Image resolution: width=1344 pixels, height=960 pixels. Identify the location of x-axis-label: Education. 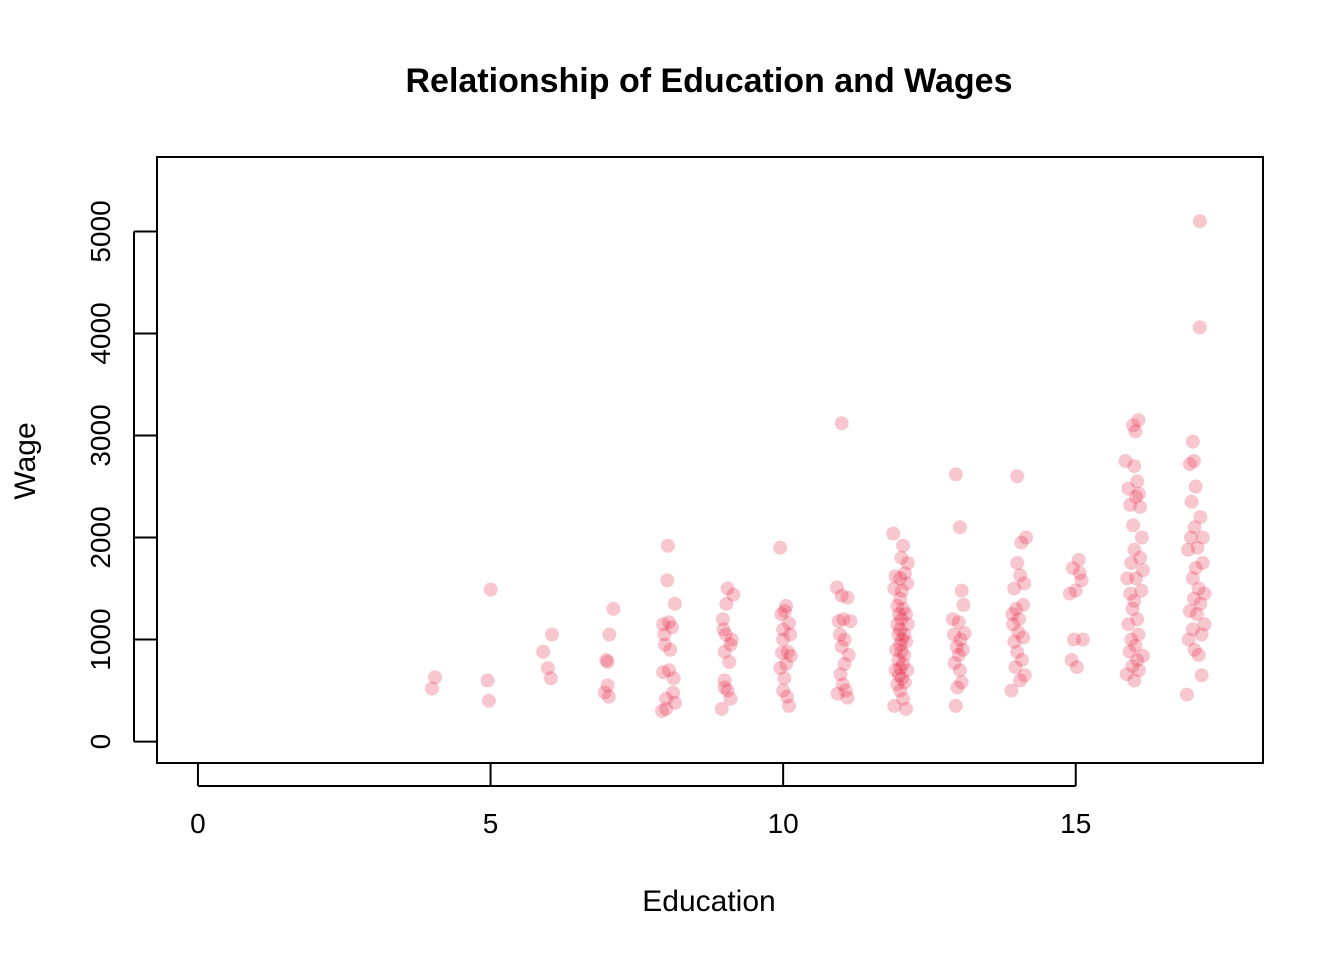
(708, 901).